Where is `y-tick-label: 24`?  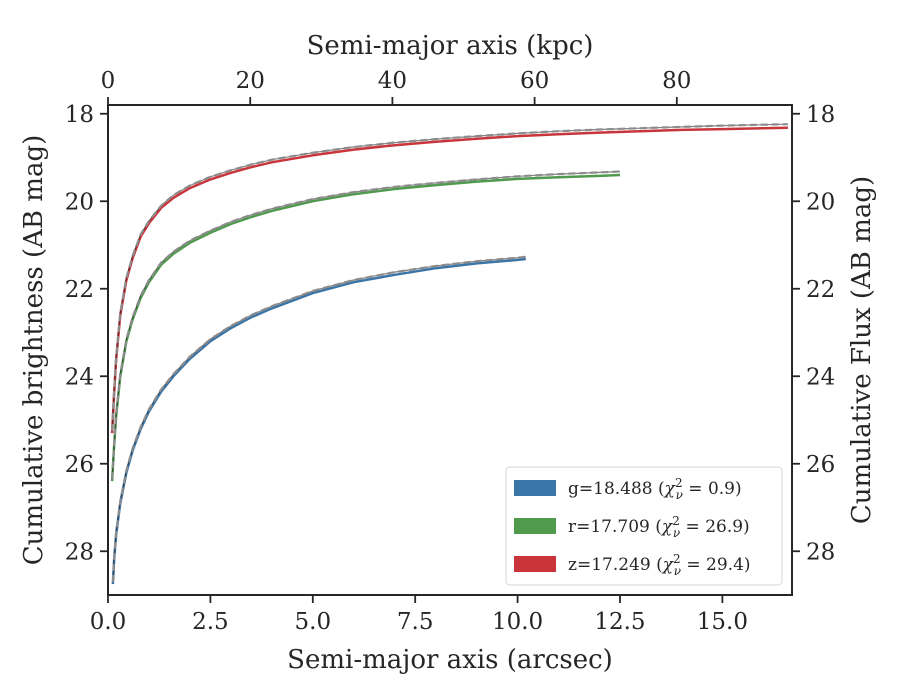
y-tick-label: 24 is located at coordinates (79, 377).